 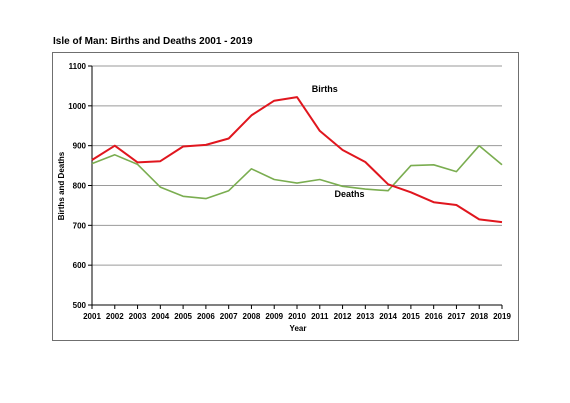 What do you see at coordinates (343, 316) in the screenshot?
I see `x-tick-label: 2012` at bounding box center [343, 316].